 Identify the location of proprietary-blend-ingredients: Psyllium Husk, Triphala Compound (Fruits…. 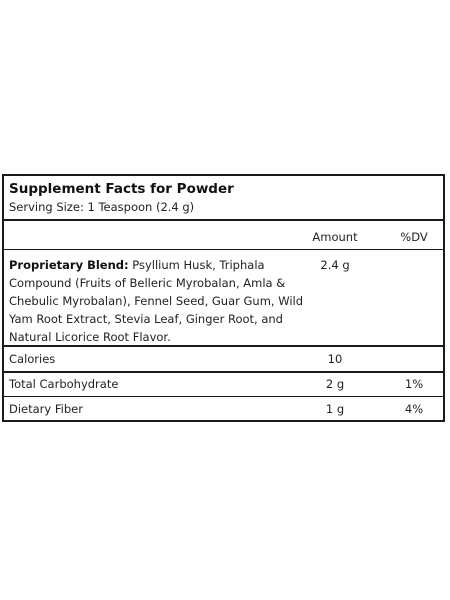
(156, 301).